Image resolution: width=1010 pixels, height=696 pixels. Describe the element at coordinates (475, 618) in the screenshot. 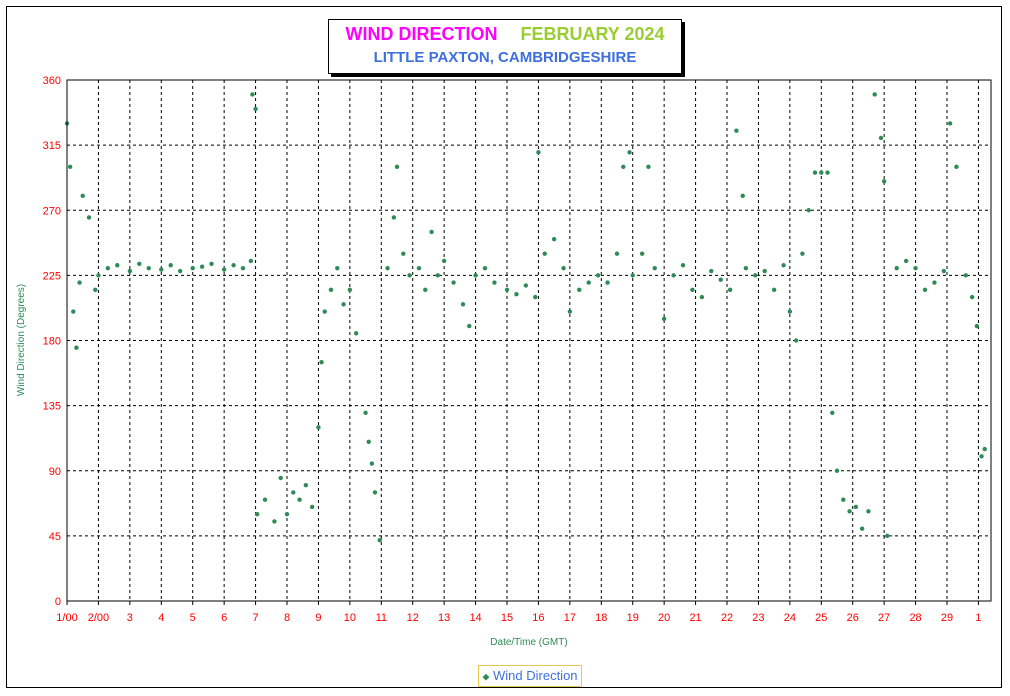

I see `x-tick-label: 14` at that location.